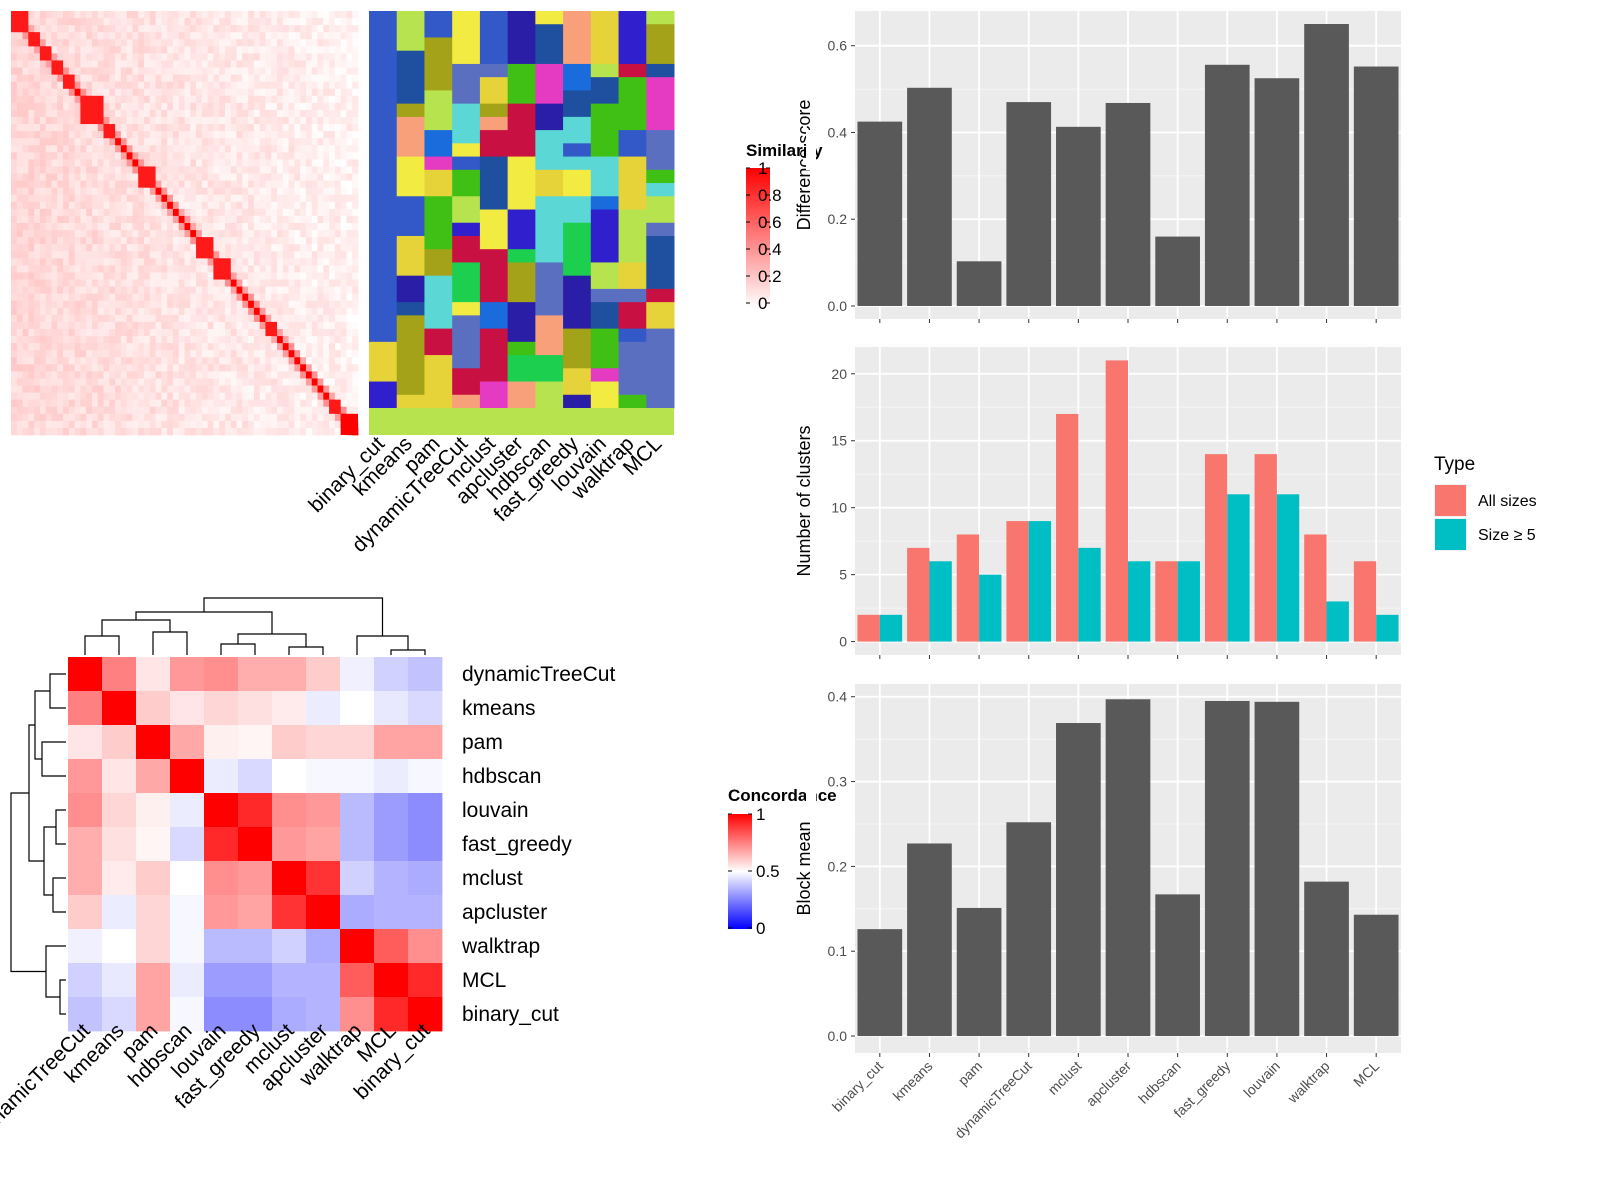  Describe the element at coordinates (1450, 534) in the screenshot. I see `legend-key` at that location.